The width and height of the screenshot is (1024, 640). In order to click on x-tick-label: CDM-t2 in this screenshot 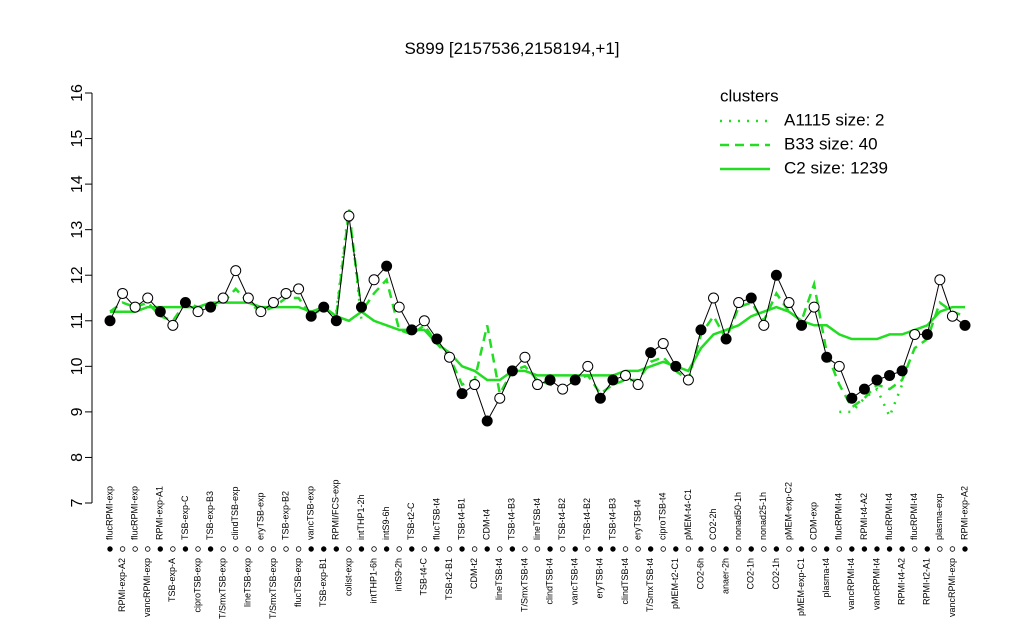, I will do `click(474, 573)`.